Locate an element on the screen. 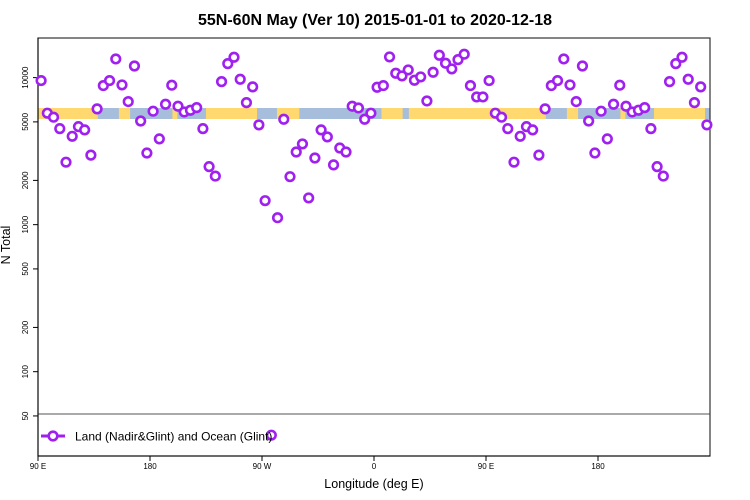  y-tick-label: 200 is located at coordinates (25, 327).